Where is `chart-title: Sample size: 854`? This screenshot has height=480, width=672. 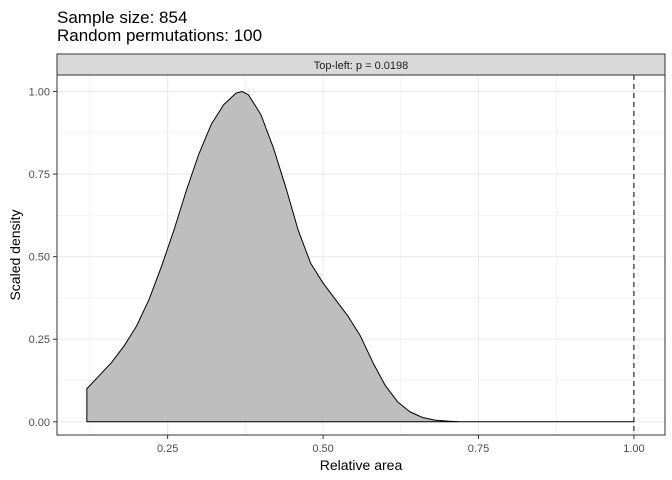
chart-title: Sample size: 854 is located at coordinates (122, 17).